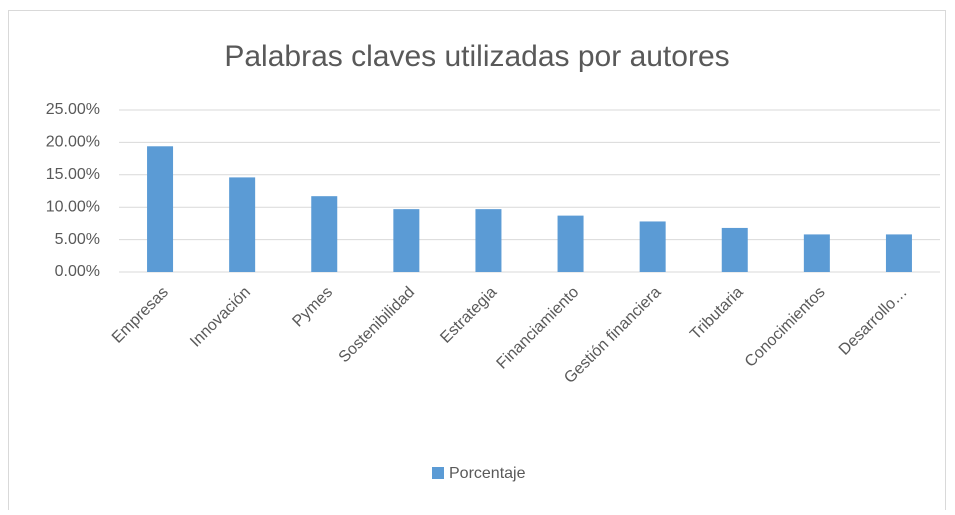 This screenshot has width=955, height=515. Describe the element at coordinates (77, 239) in the screenshot. I see `y-tick-label: 5.00%` at that location.